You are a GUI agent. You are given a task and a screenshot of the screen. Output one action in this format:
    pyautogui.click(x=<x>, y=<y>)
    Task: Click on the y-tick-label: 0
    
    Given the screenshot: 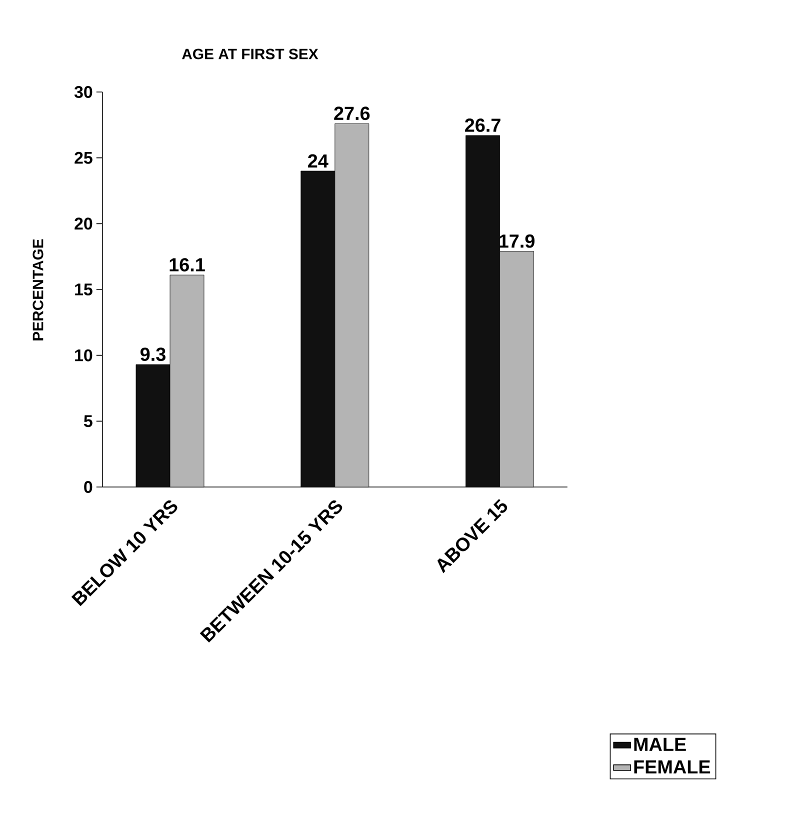 What is the action you would take?
    pyautogui.click(x=88, y=487)
    